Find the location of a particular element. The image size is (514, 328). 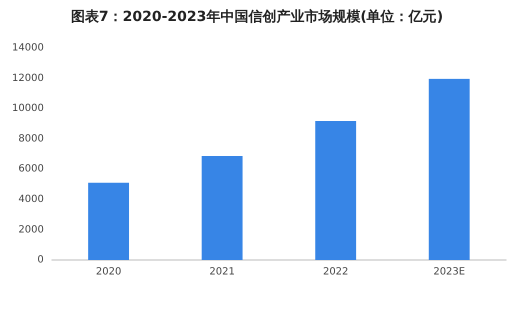

y-tick-label: 0 is located at coordinates (40, 260).